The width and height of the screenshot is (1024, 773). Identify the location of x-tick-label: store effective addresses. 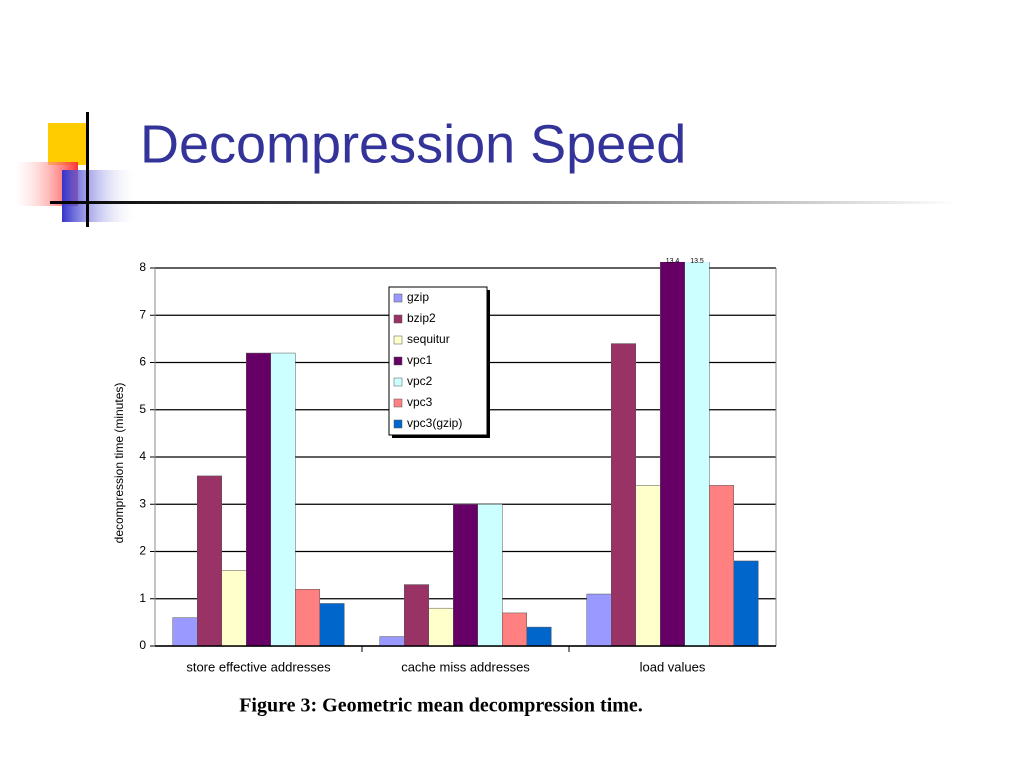
(258, 666).